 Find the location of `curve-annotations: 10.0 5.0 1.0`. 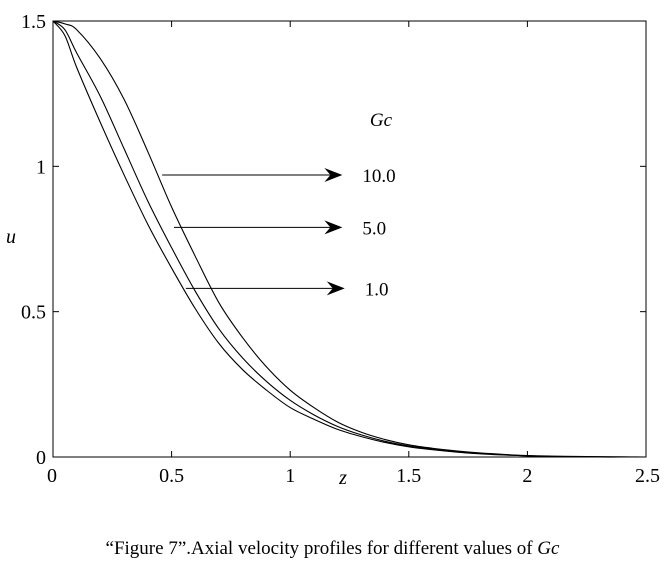

curve-annotations: 10.0 5.0 1.0 is located at coordinates (279, 233).